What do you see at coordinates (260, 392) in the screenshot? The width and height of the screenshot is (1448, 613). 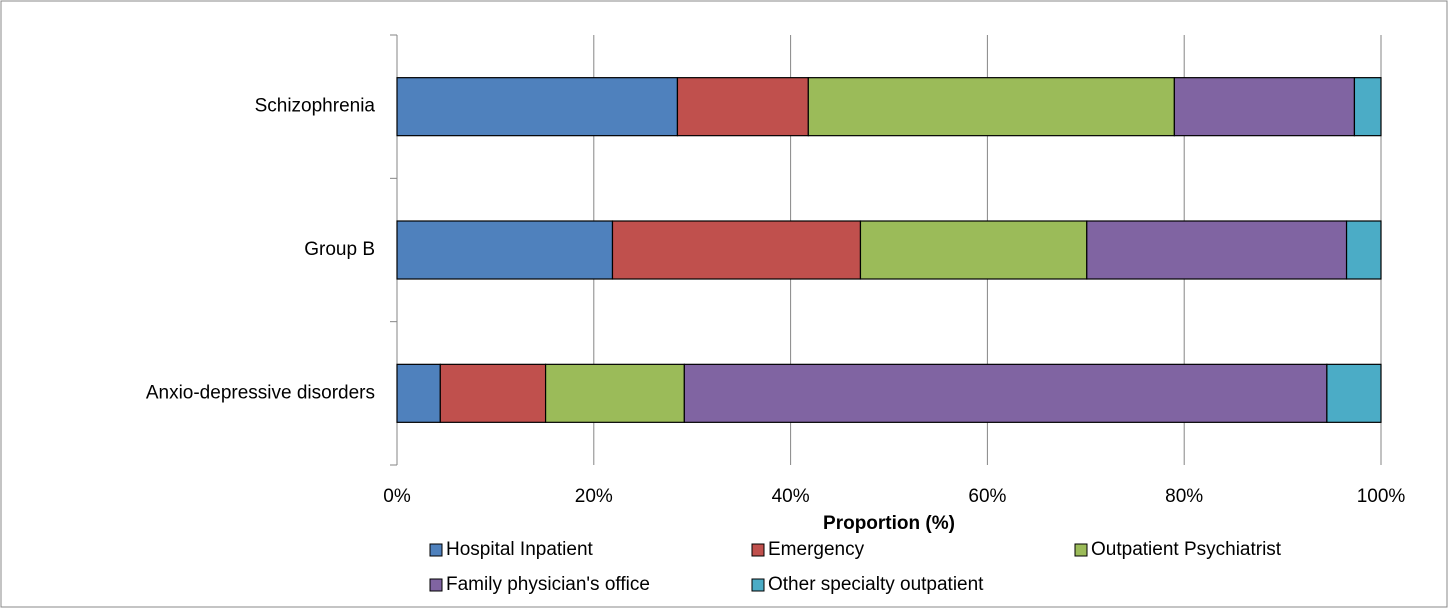 I see `y-tick-label: Anxio-depressive disorders` at bounding box center [260, 392].